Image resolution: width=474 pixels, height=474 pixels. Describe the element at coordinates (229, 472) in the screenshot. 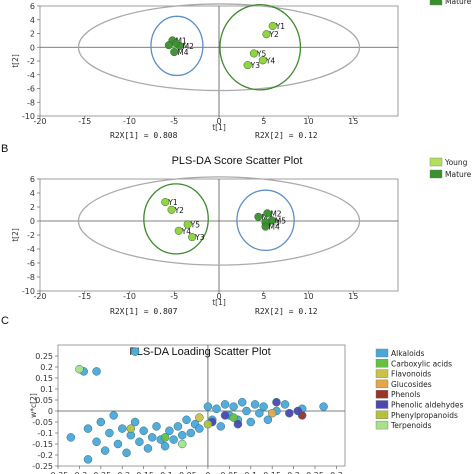

I see `x-tick-label: 0.05` at that location.